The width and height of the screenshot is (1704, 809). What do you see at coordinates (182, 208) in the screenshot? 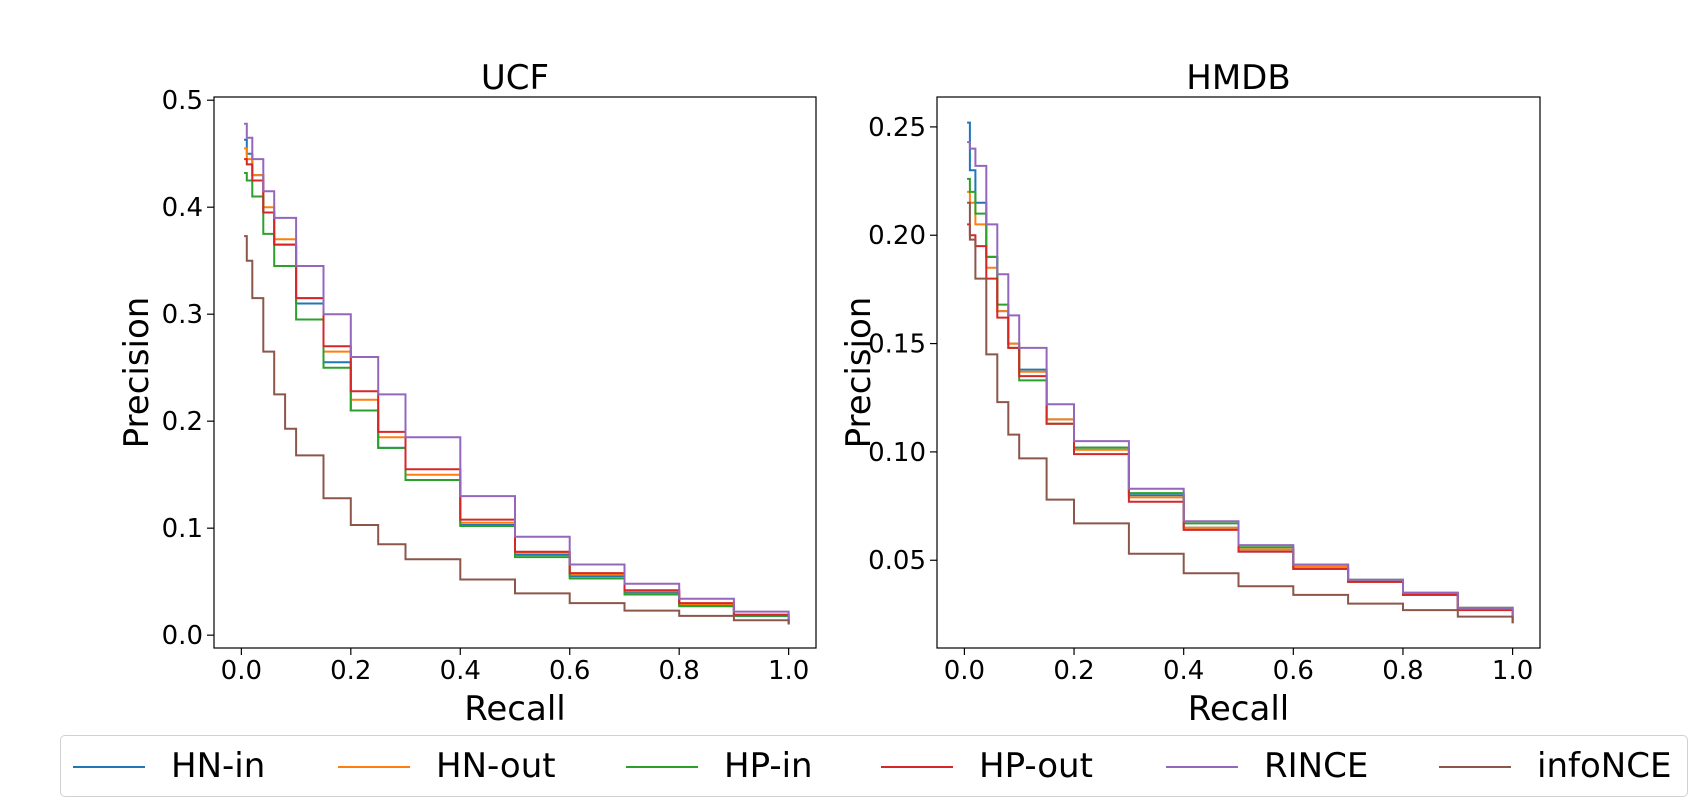
I see `y-tick-label: 0.4` at bounding box center [182, 208].